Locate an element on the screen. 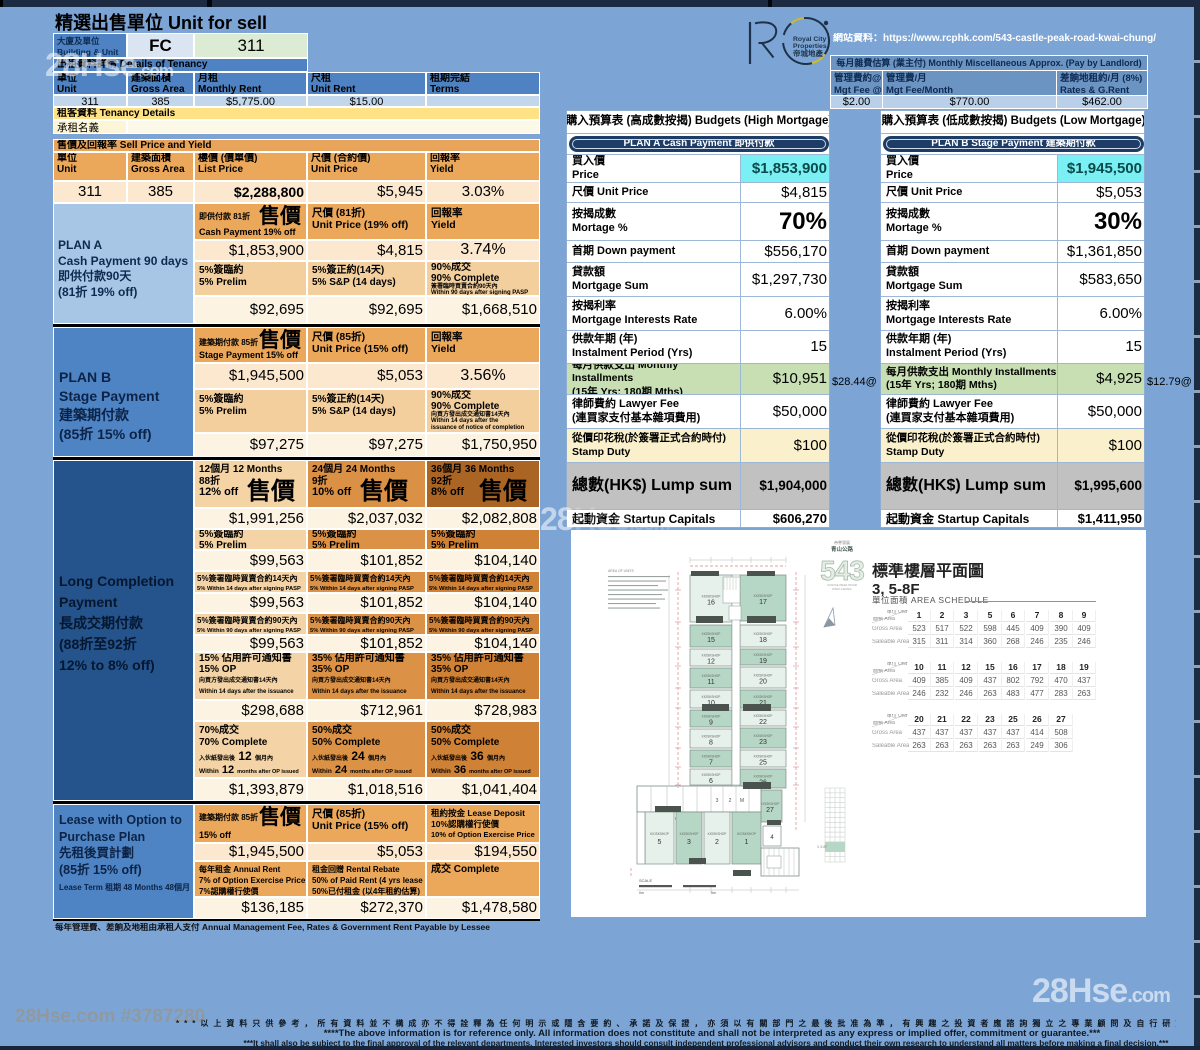  svg-text: 5 is located at coordinates (660, 842).